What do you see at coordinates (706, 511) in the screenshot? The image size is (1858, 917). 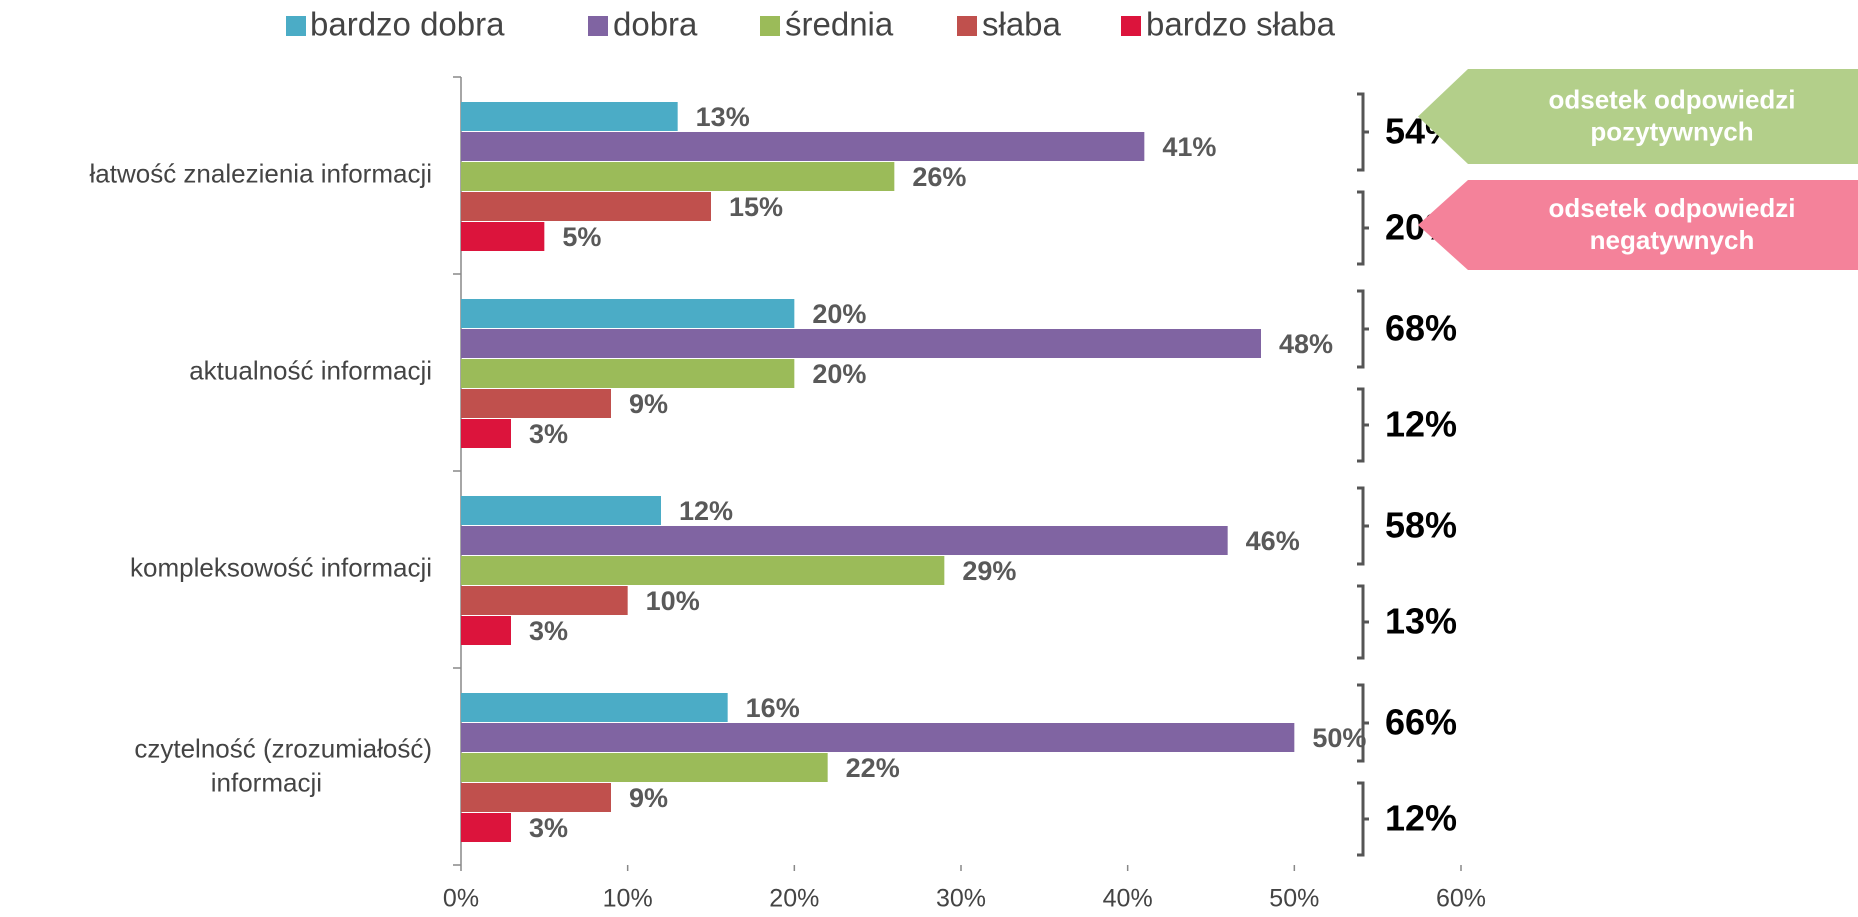 I see `value-label: 12%` at bounding box center [706, 511].